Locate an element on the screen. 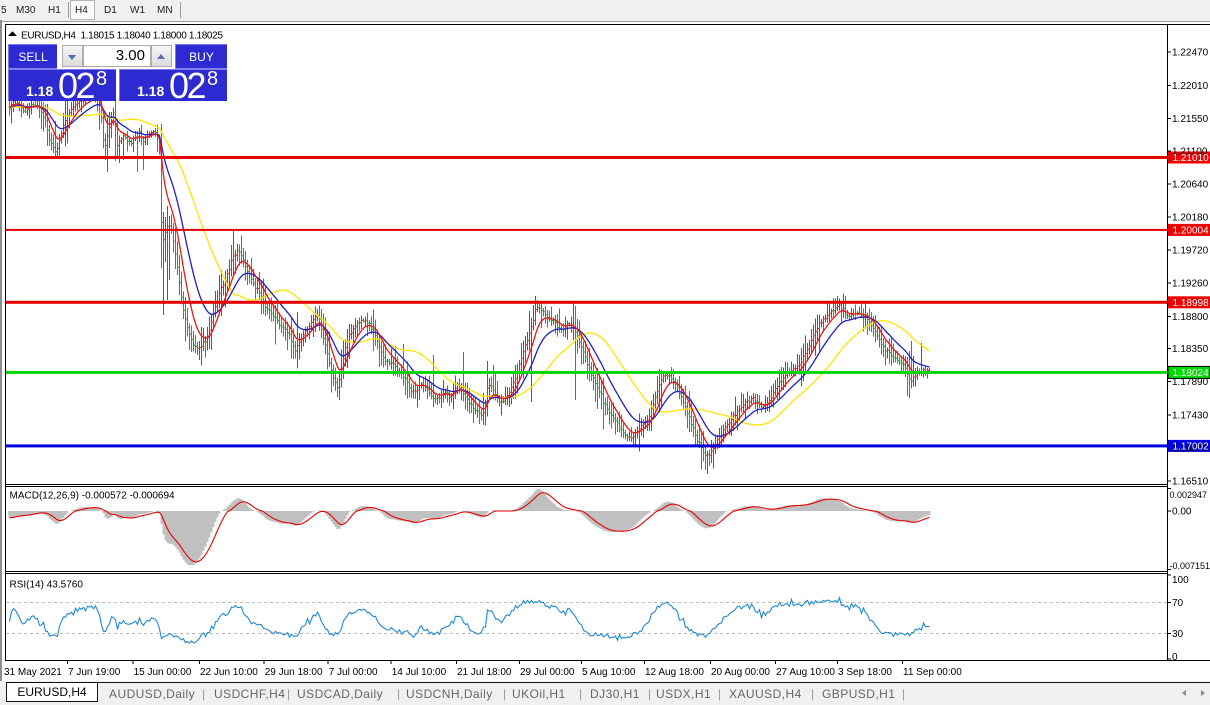 This screenshot has width=1210, height=705. svg-text: 15 Jun 00:00 is located at coordinates (163, 672).